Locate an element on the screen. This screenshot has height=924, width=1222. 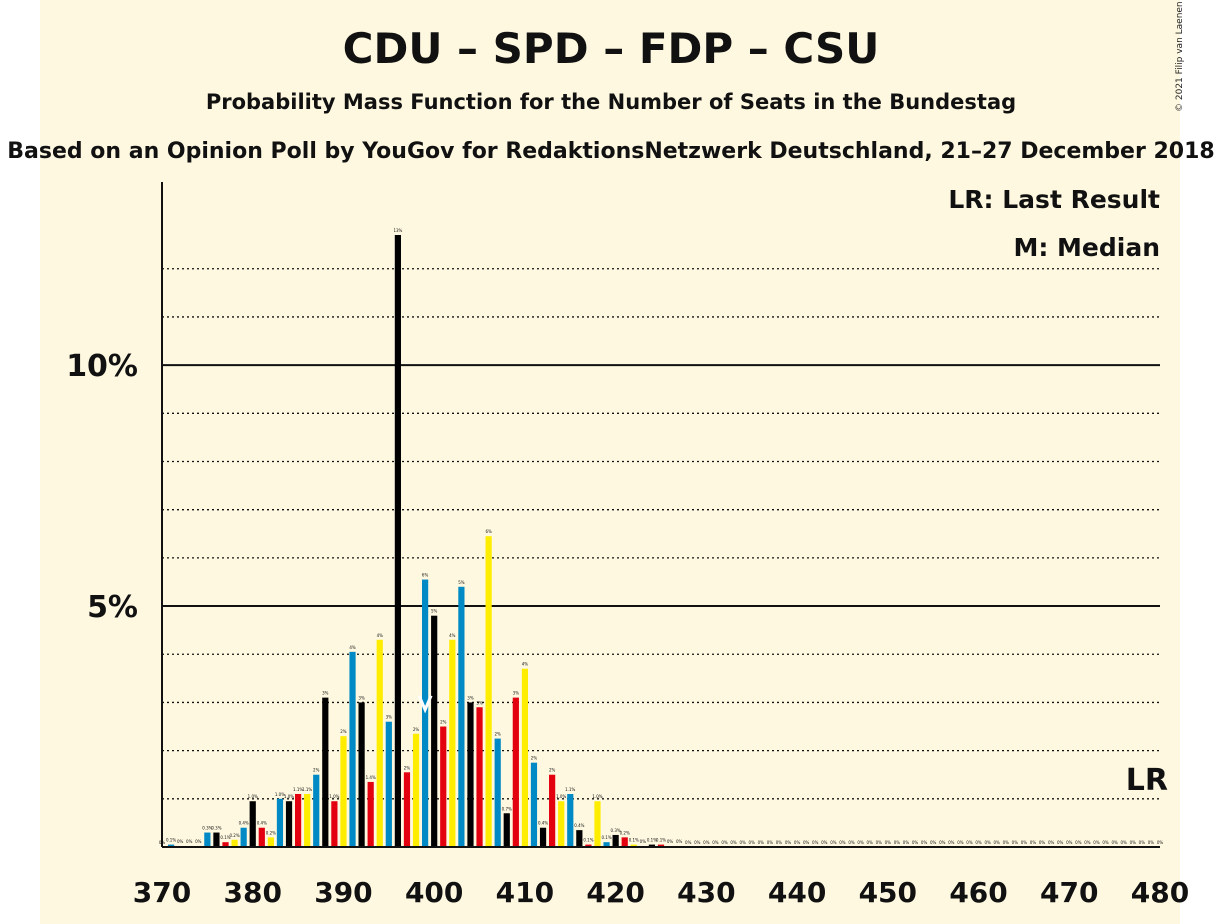
x-tick-label: 480 is located at coordinates (1160, 892).